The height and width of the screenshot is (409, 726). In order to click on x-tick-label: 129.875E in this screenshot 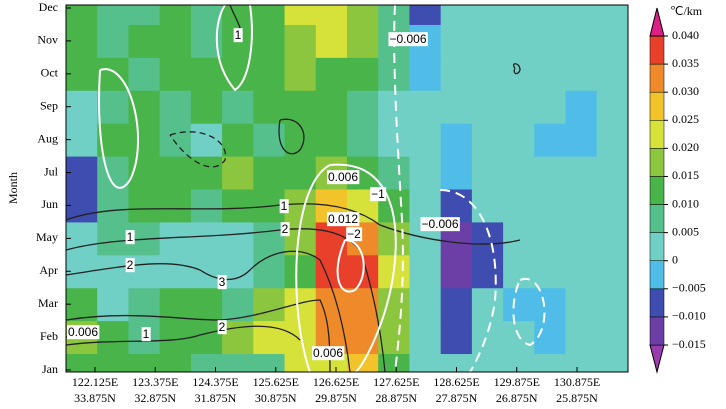, I will do `click(517, 382)`.